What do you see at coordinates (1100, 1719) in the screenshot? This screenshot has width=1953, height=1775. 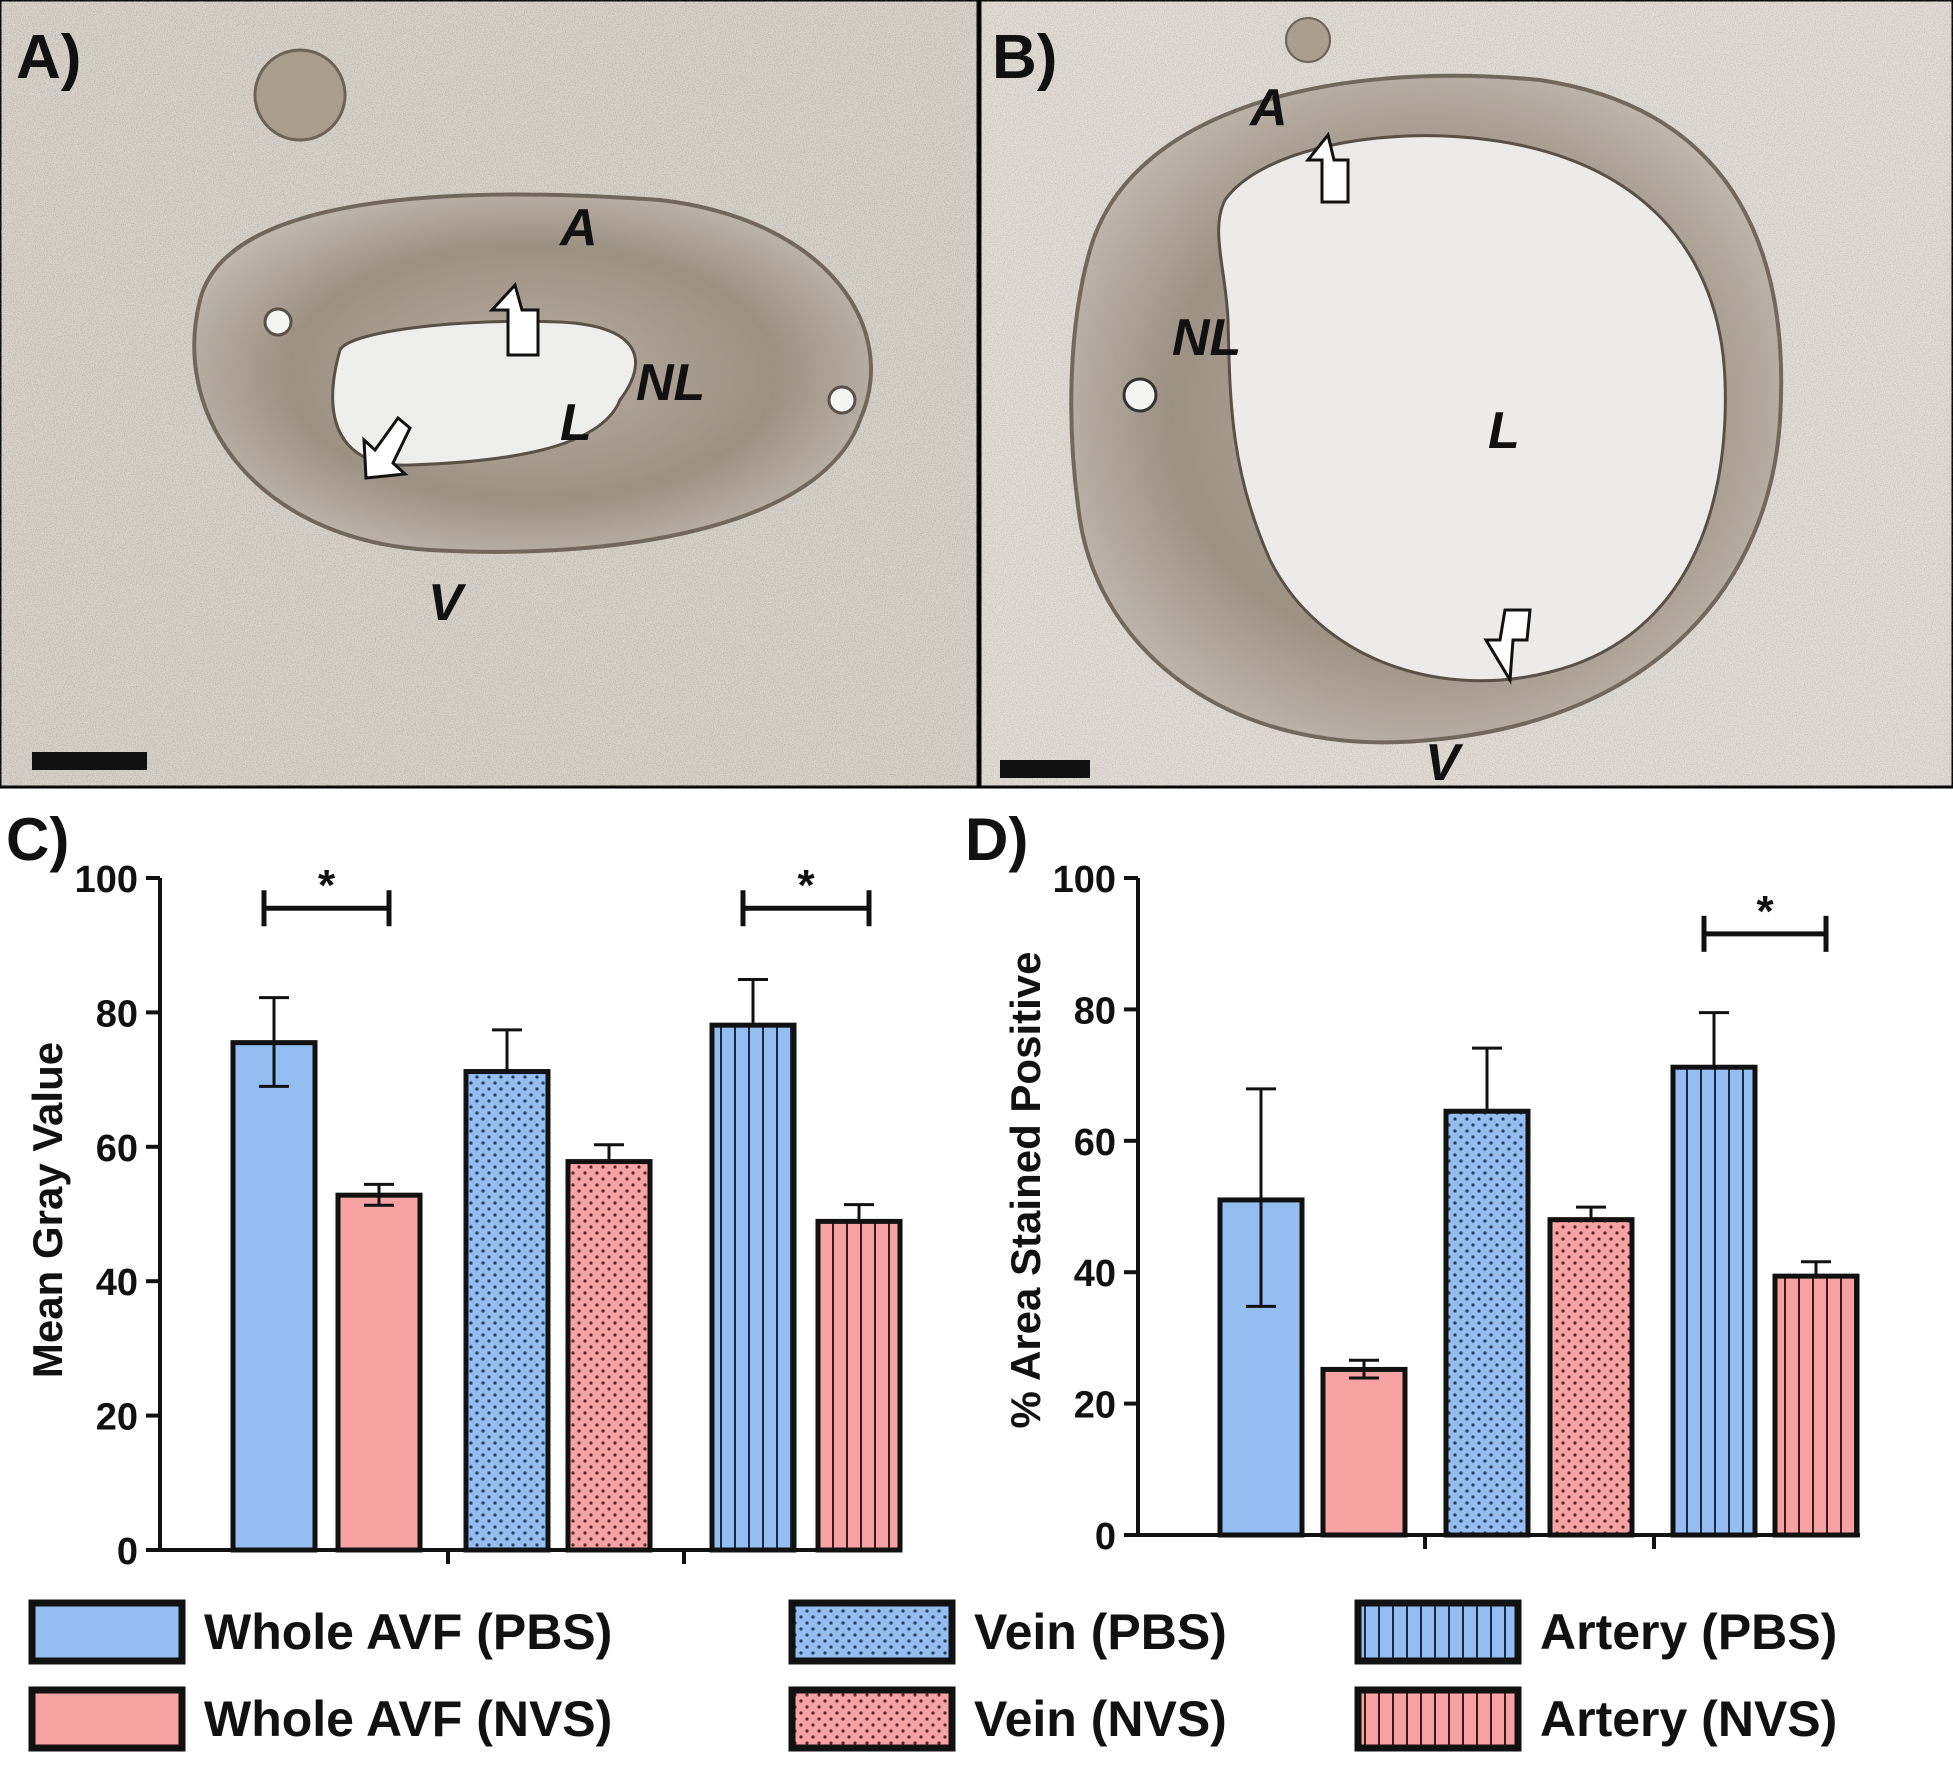 I see `legend-label: Vein (NVS)` at bounding box center [1100, 1719].